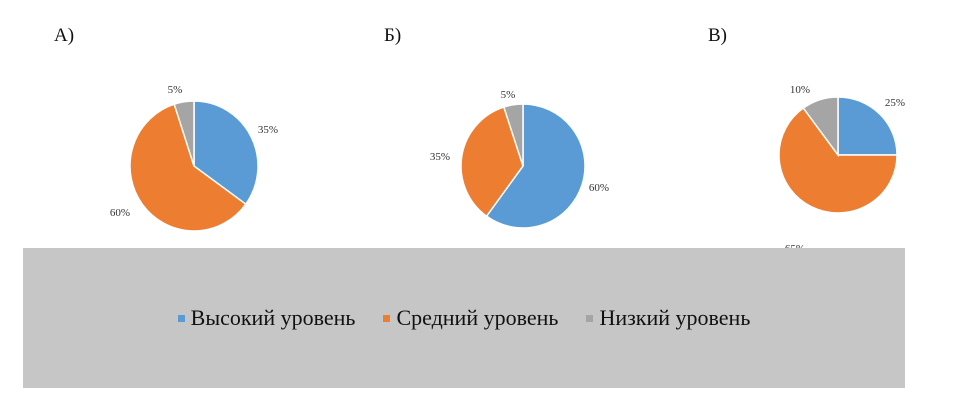 This screenshot has height=409, width=958. What do you see at coordinates (590, 318) in the screenshot?
I see `legend-swatch-low` at bounding box center [590, 318].